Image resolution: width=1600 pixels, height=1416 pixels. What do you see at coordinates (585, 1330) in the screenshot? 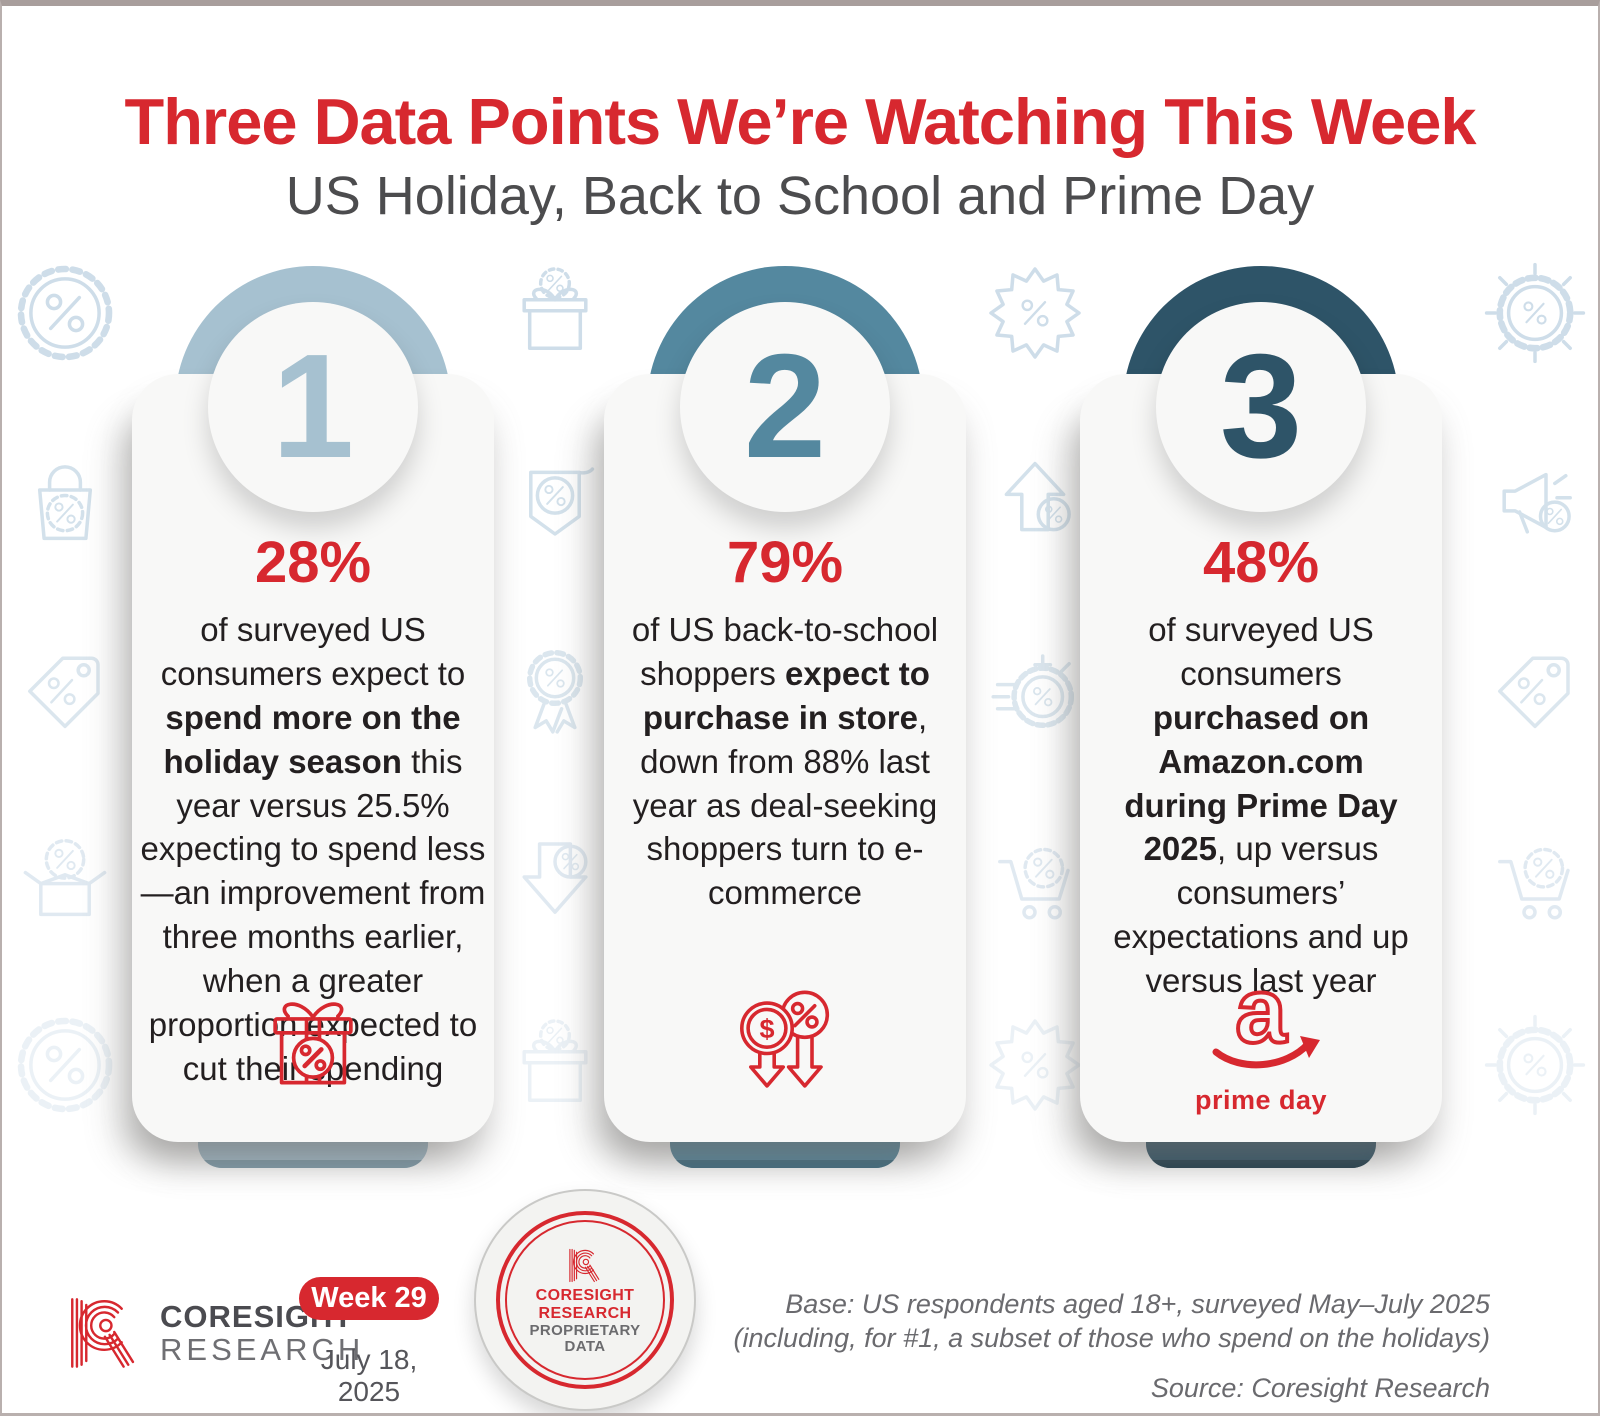
I see `seal-proprietary-label: PROPRIETARY` at bounding box center [585, 1330].